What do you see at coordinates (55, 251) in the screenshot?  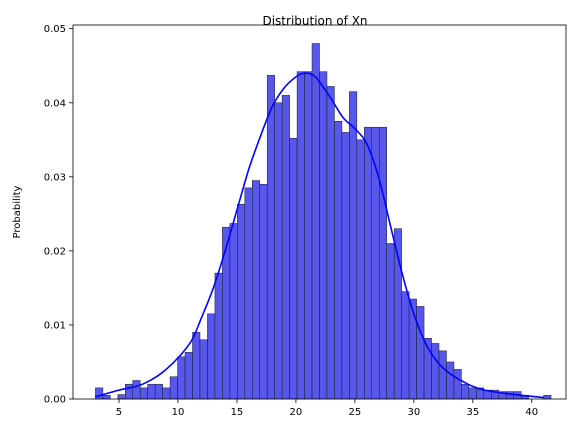 I see `y-tick-label: 0.02` at bounding box center [55, 251].